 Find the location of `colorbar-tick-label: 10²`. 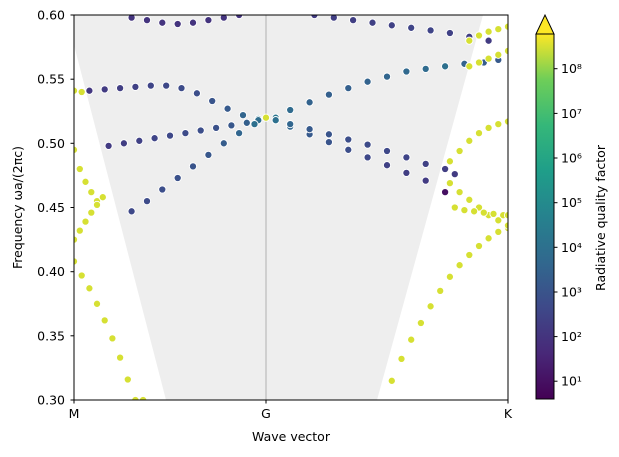

colorbar-tick-label: 10² is located at coordinates (571, 336).